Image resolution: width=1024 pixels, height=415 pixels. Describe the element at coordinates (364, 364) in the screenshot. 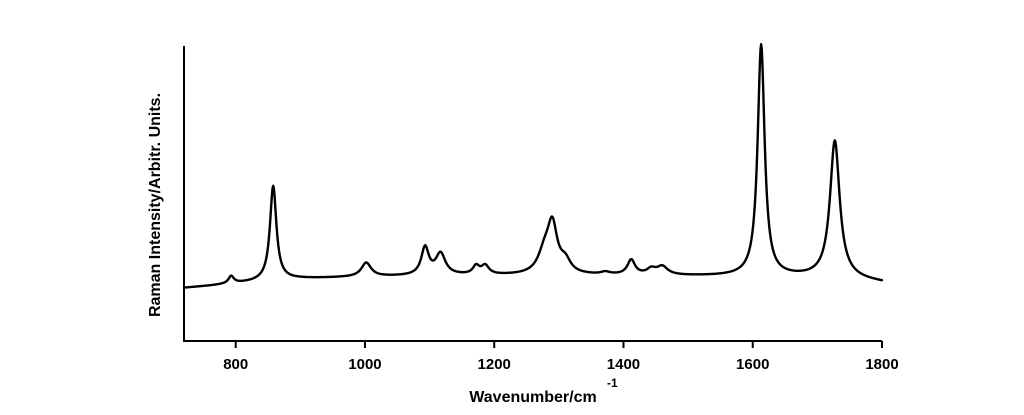

I see `x-tick-label-1000: 1000` at that location.